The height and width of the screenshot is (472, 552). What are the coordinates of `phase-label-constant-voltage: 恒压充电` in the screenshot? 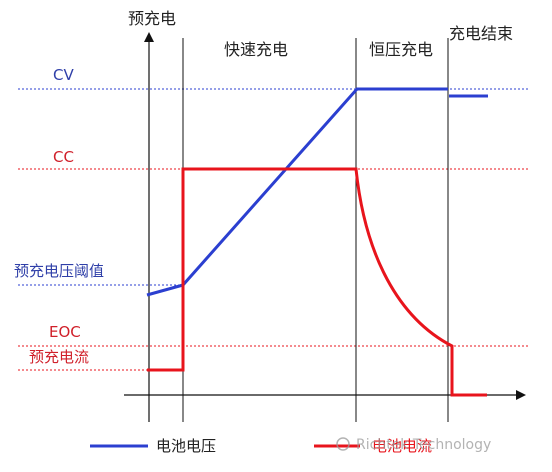 It's located at (401, 49).